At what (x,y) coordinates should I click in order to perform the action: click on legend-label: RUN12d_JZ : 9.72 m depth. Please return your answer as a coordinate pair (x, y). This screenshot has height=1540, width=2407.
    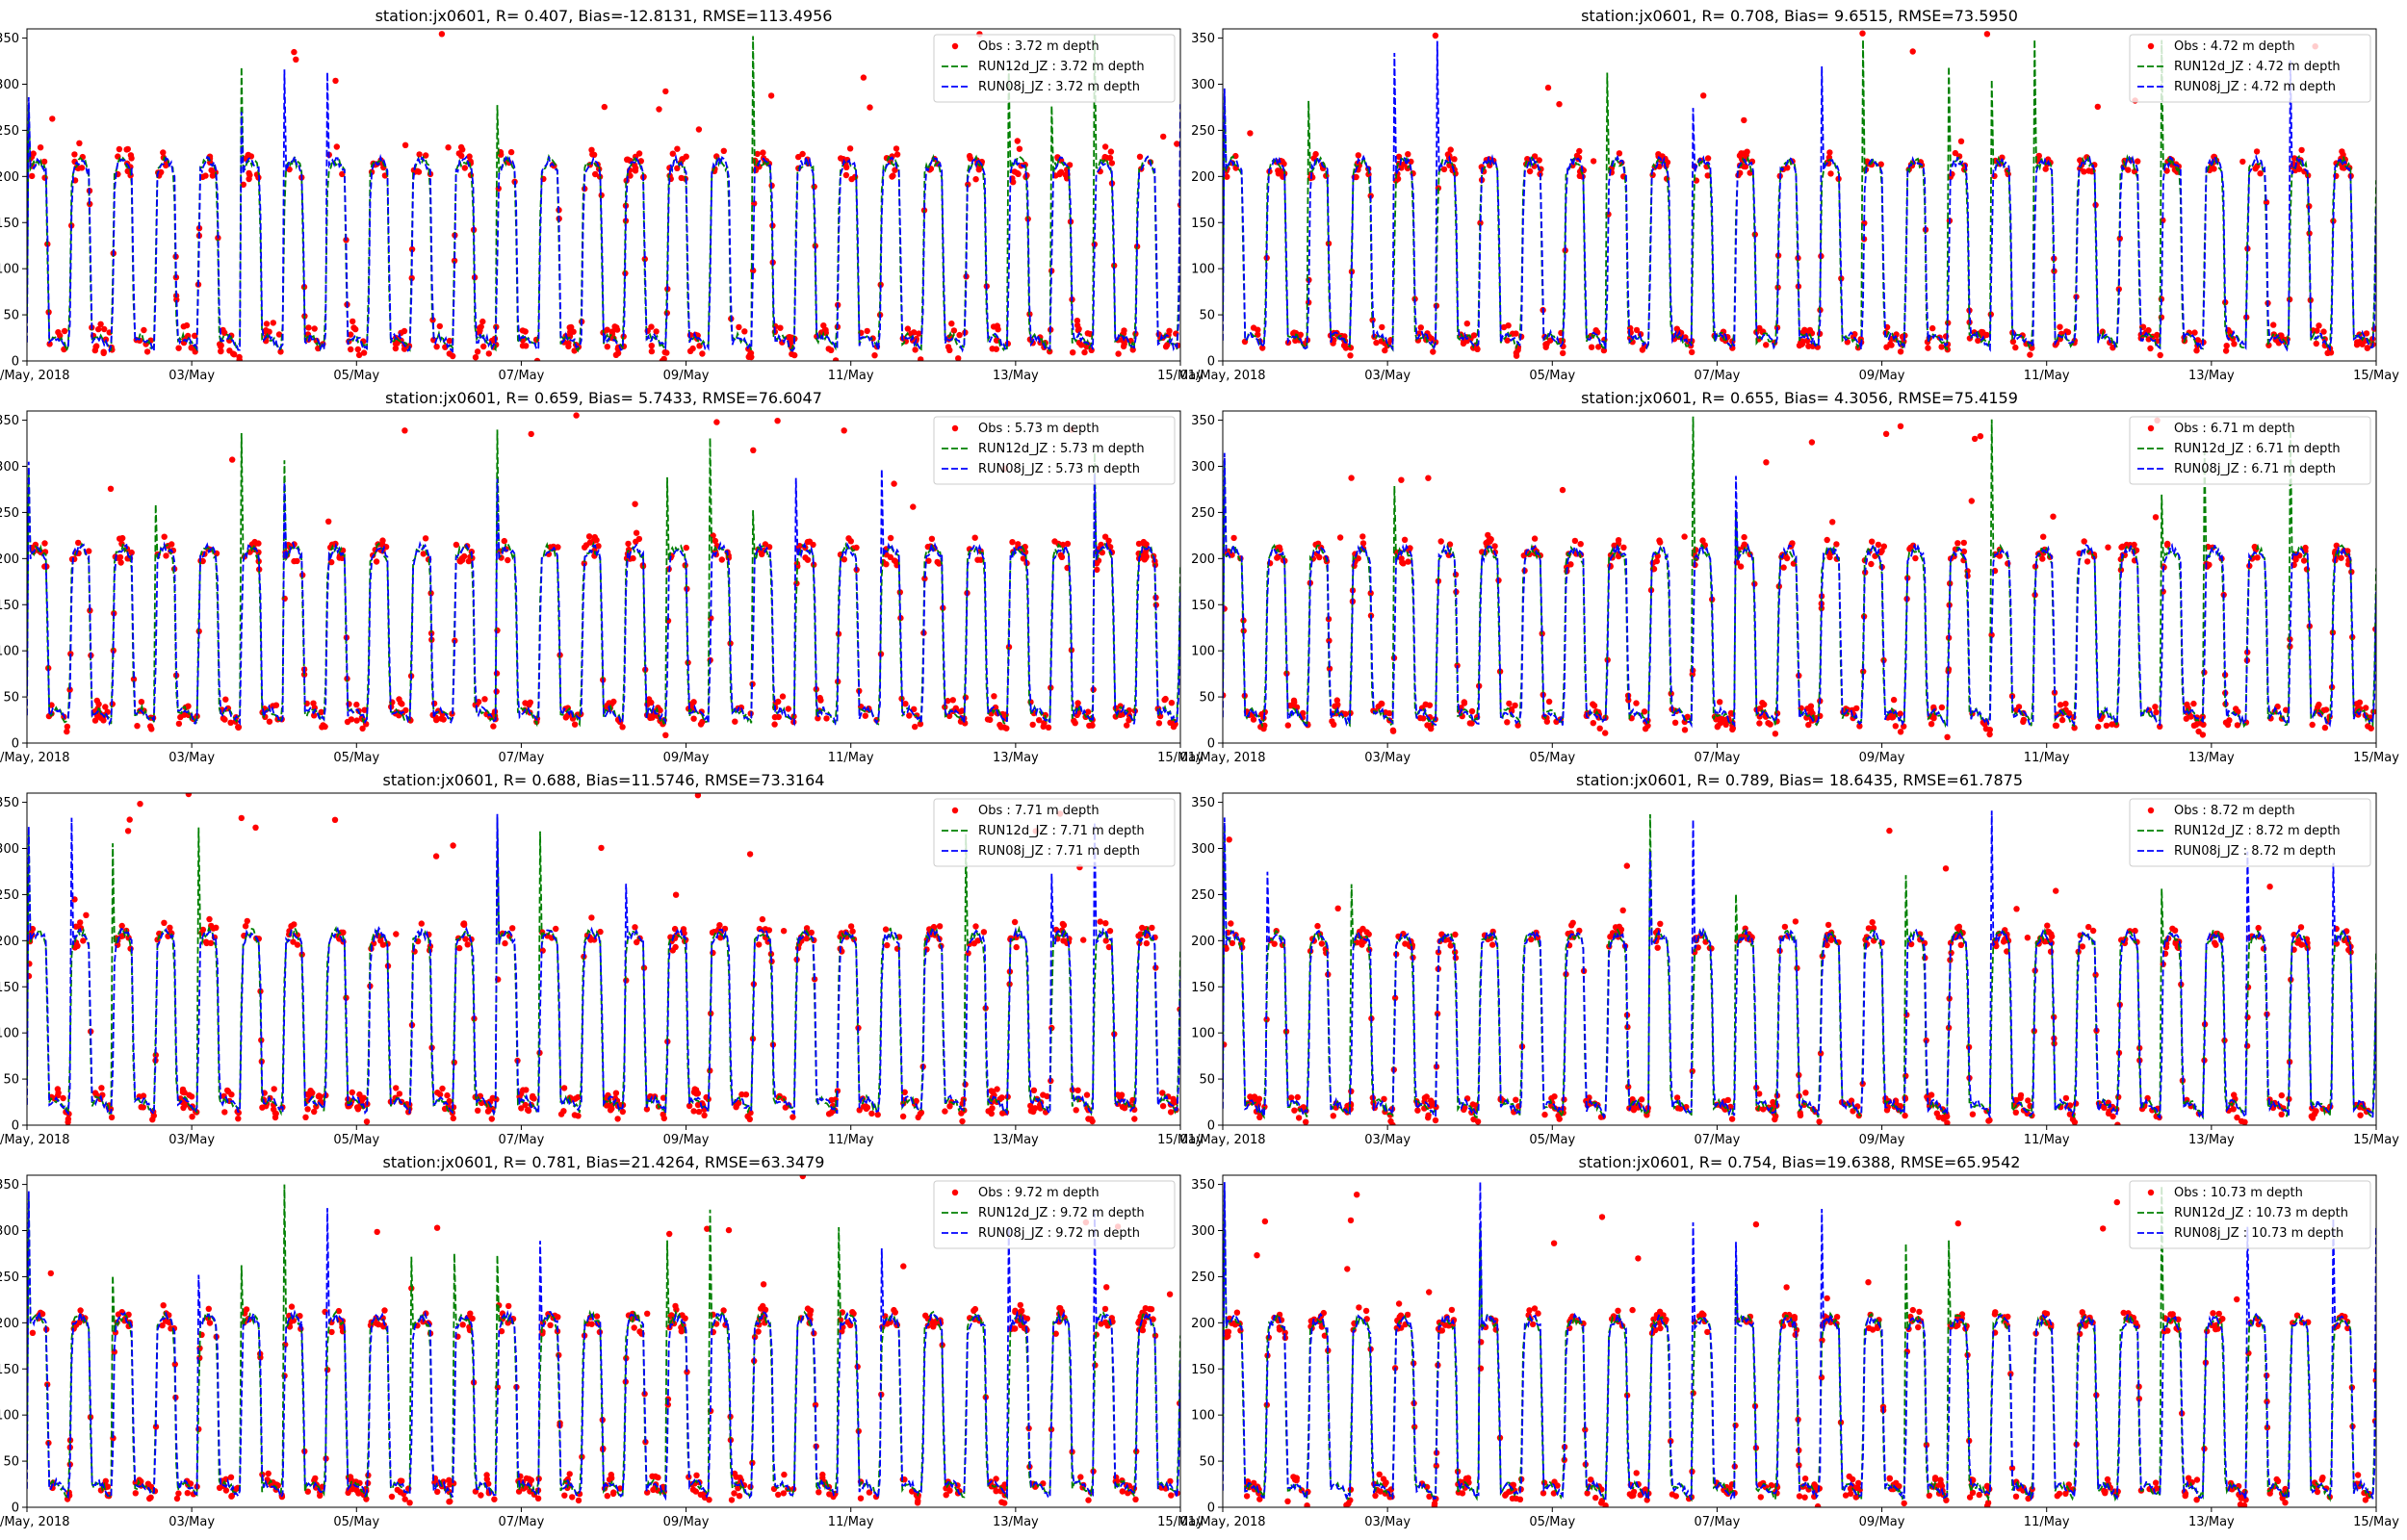
    Looking at the image, I should click on (1061, 1213).